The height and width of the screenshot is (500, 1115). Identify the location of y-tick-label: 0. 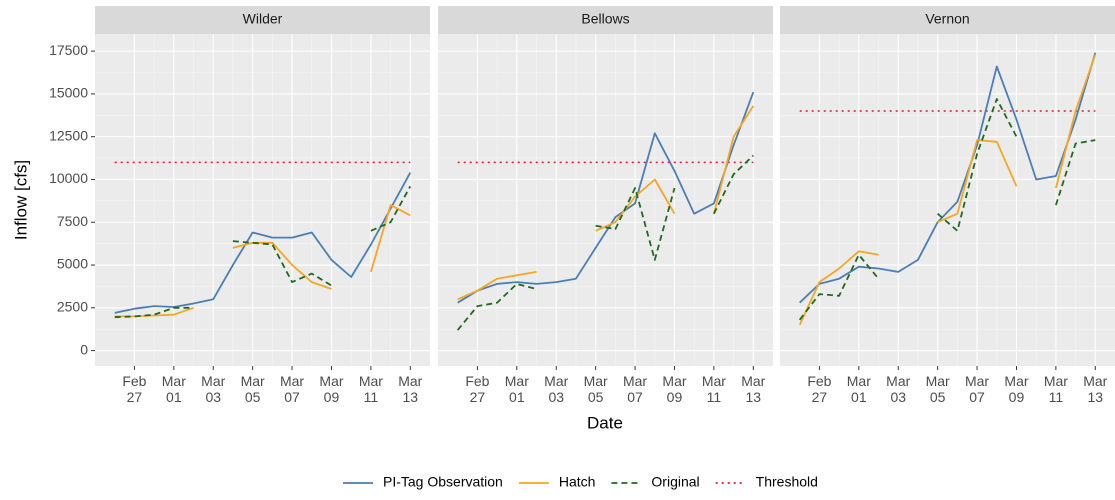
(84, 349).